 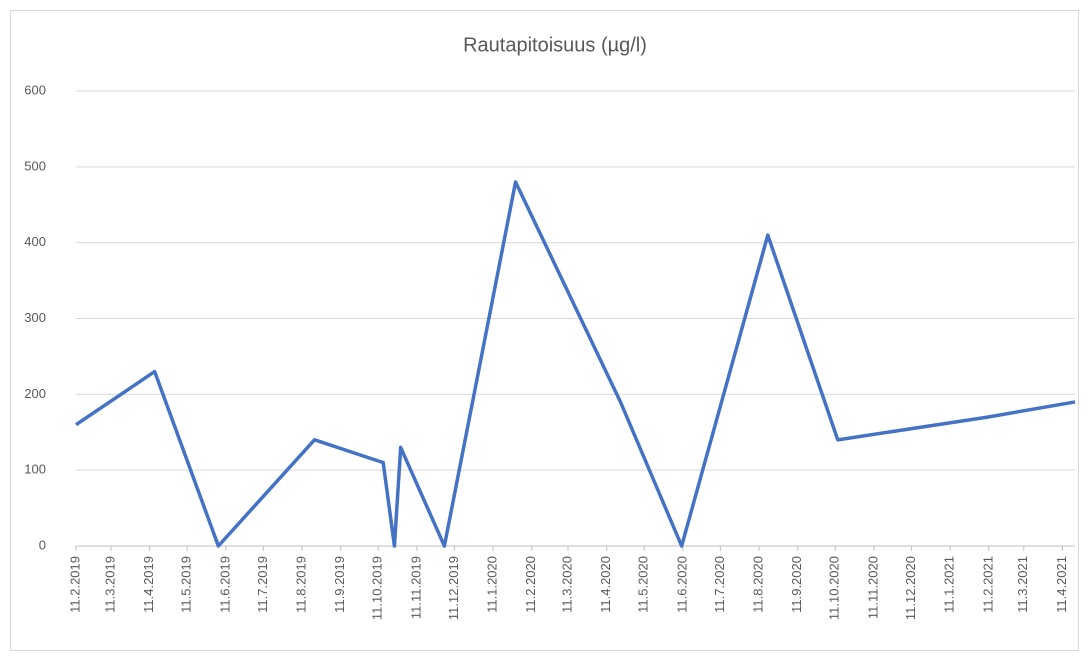 I want to click on x-tick-label: 11.4.2021, so click(x=1061, y=584).